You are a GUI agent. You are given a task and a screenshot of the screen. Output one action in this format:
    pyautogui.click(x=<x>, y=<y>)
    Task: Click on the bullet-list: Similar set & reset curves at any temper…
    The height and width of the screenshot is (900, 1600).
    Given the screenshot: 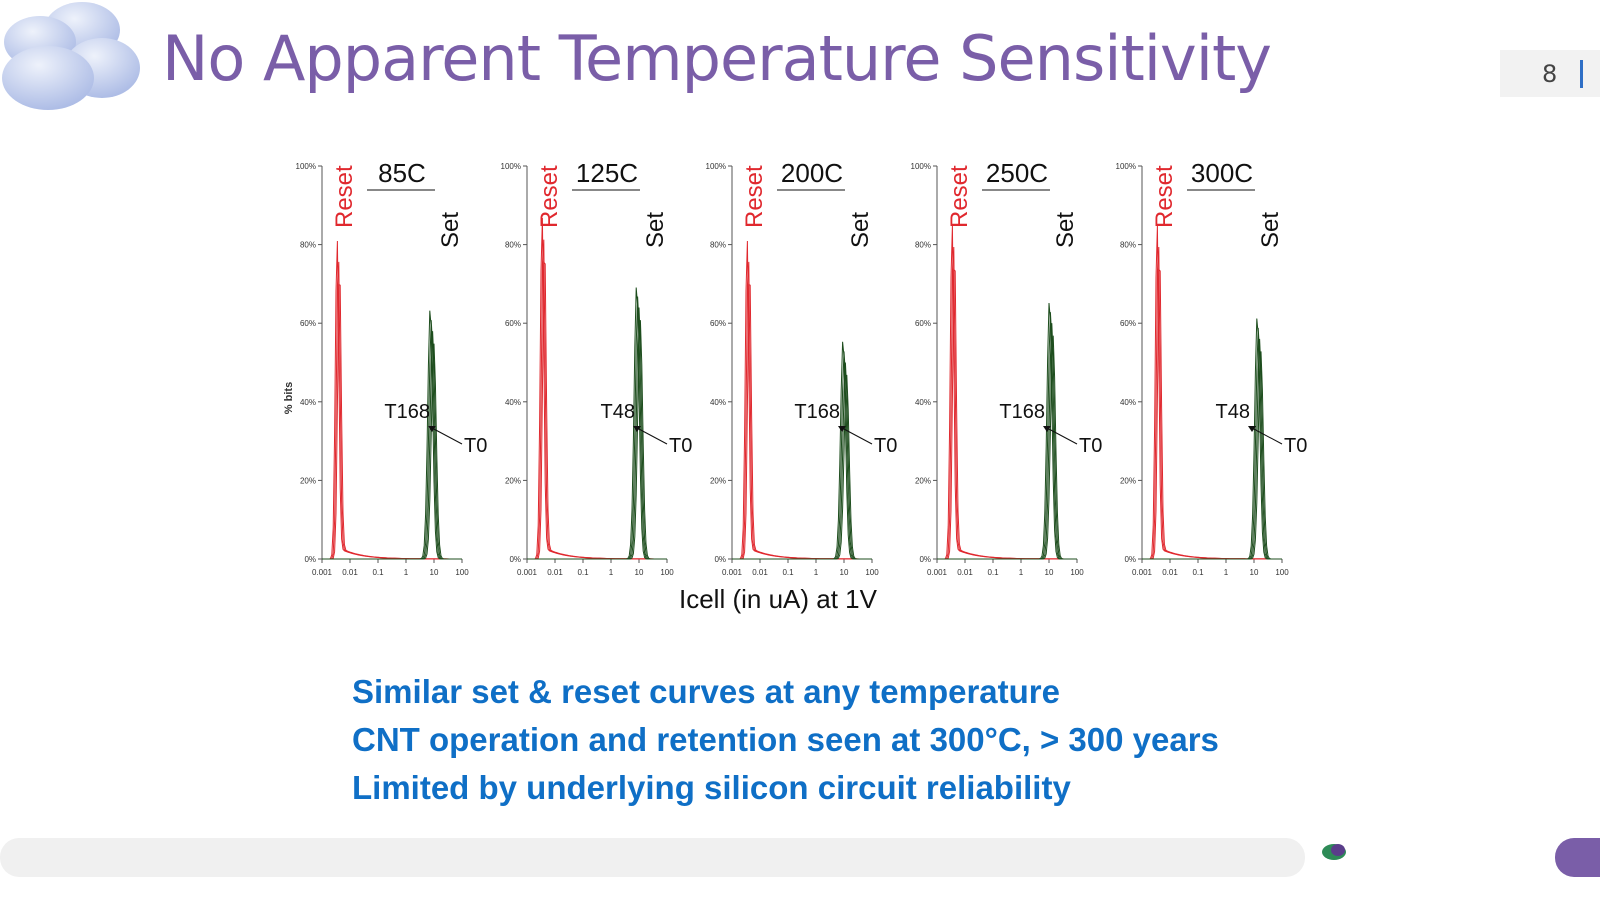 What is the action you would take?
    pyautogui.click(x=785, y=740)
    